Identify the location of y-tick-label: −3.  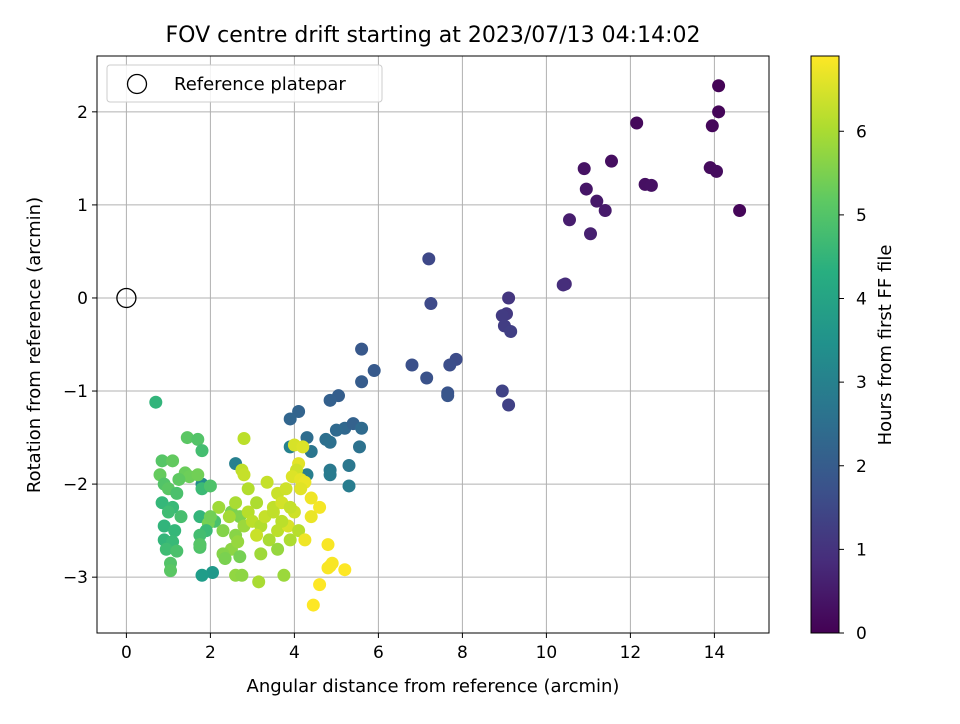
(75, 578).